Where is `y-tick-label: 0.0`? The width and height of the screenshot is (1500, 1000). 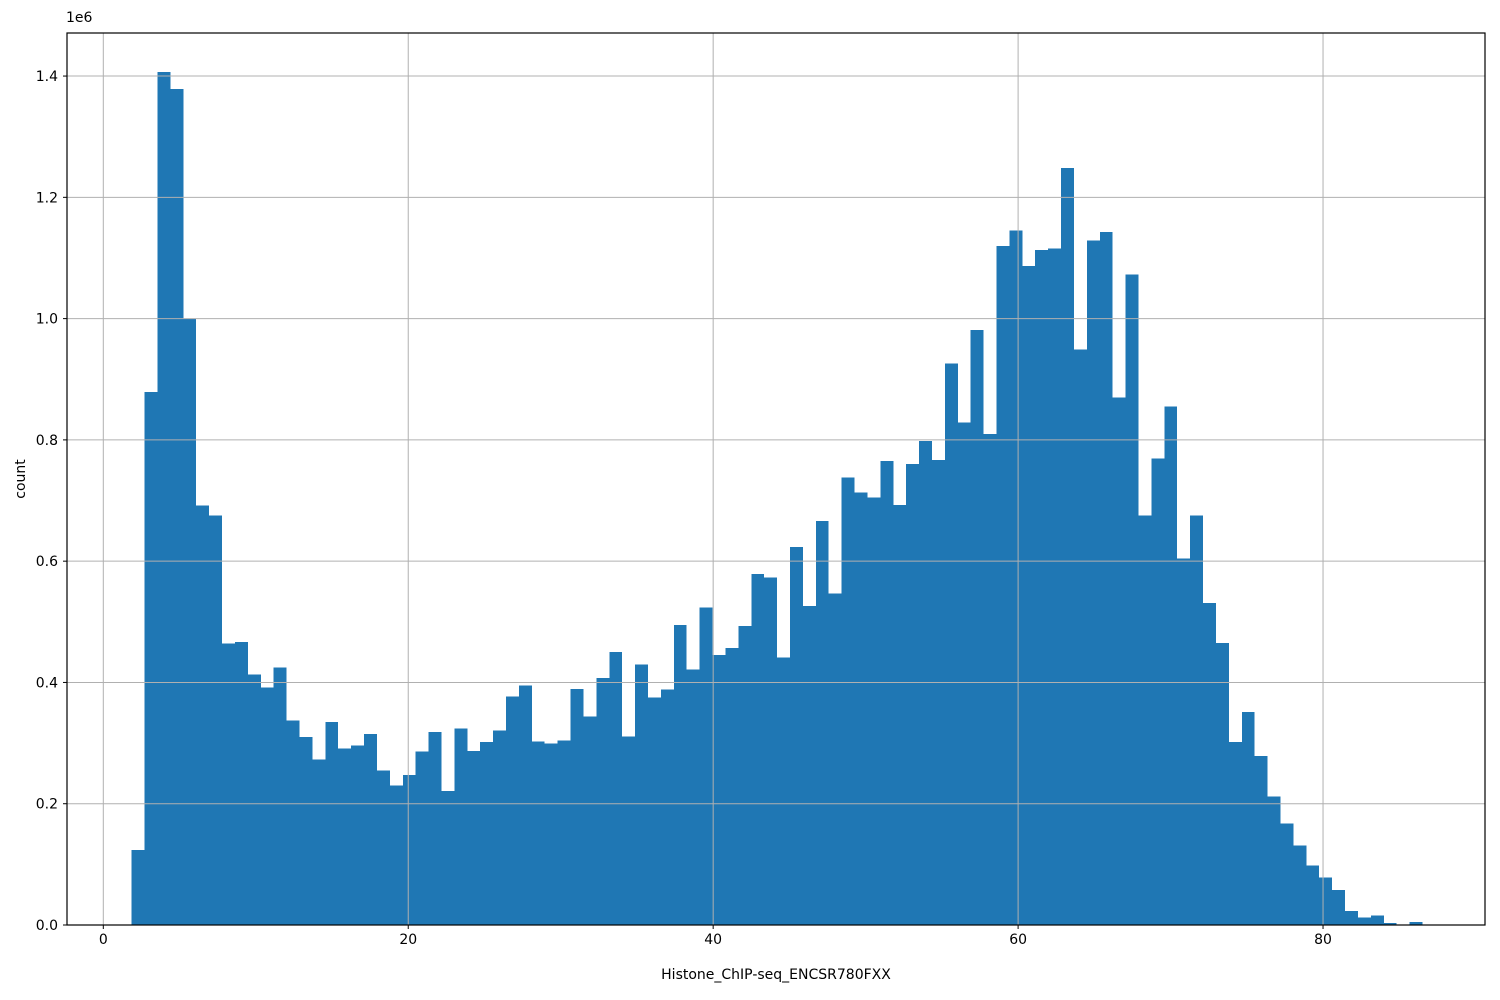
y-tick-label: 0.0 is located at coordinates (47, 926).